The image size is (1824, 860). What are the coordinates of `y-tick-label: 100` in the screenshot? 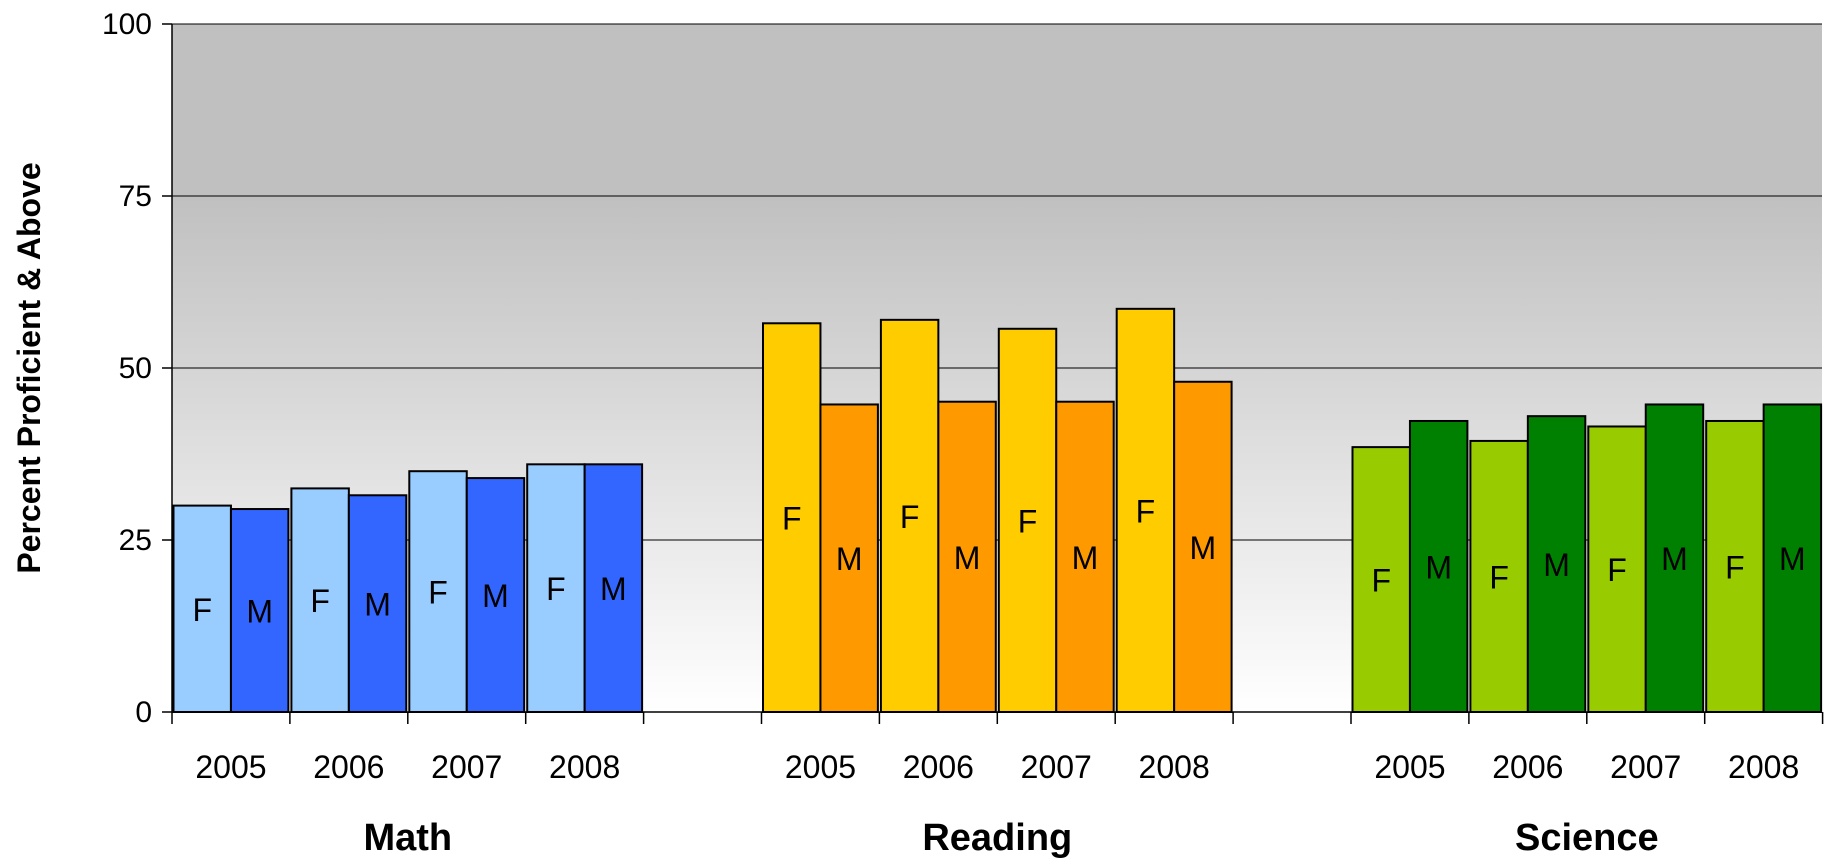 It's located at (127, 24).